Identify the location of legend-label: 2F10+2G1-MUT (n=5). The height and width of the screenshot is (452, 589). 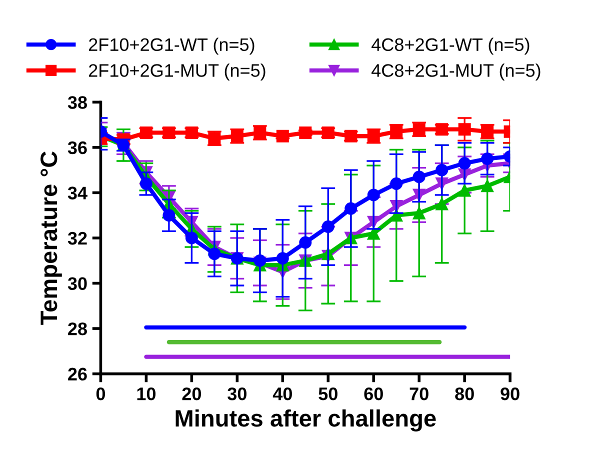
(177, 72).